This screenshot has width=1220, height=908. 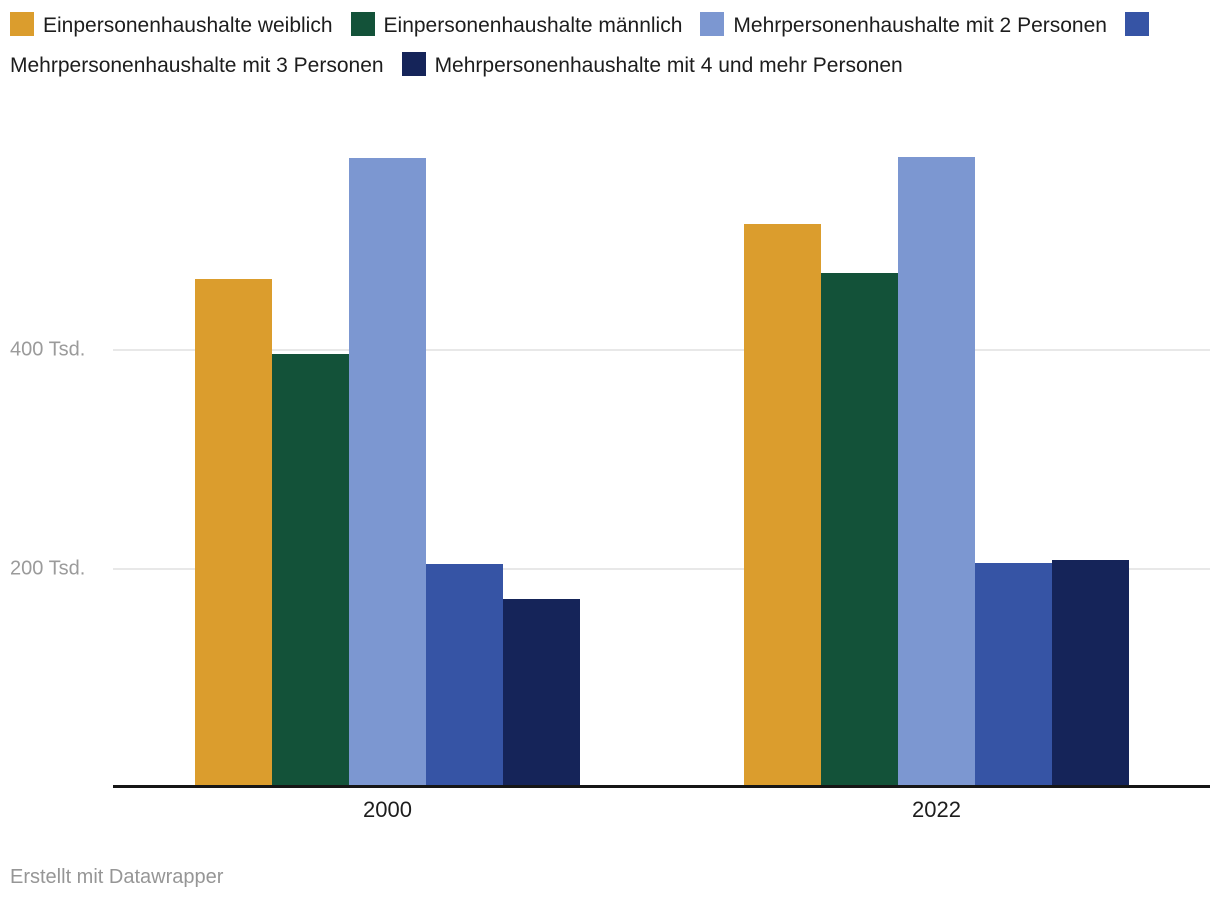 I want to click on x-axis-tick-label-2022: 2022, so click(x=936, y=809).